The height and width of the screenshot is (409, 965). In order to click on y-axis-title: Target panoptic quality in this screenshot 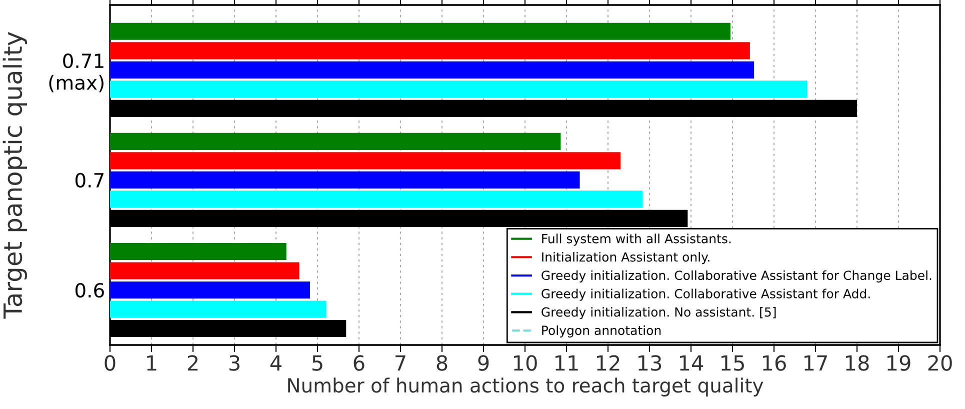, I will do `click(14, 175)`.